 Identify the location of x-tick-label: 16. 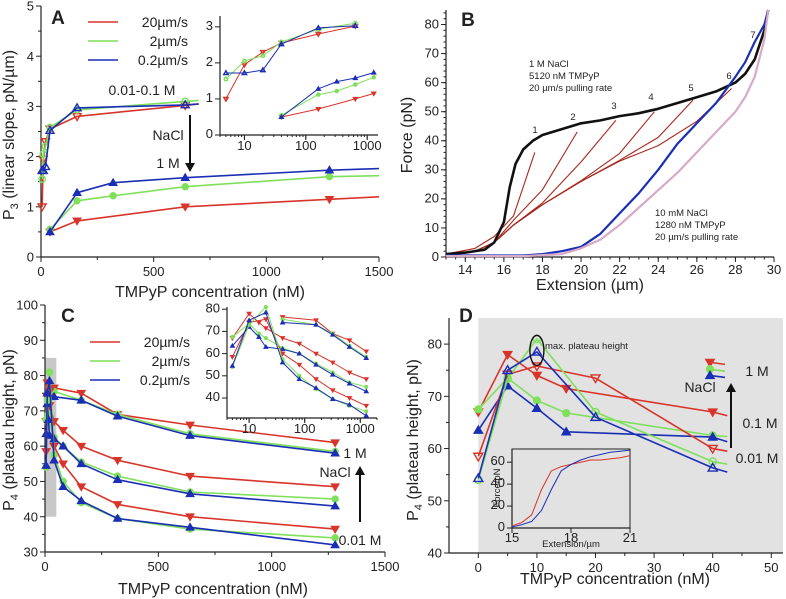
(504, 269).